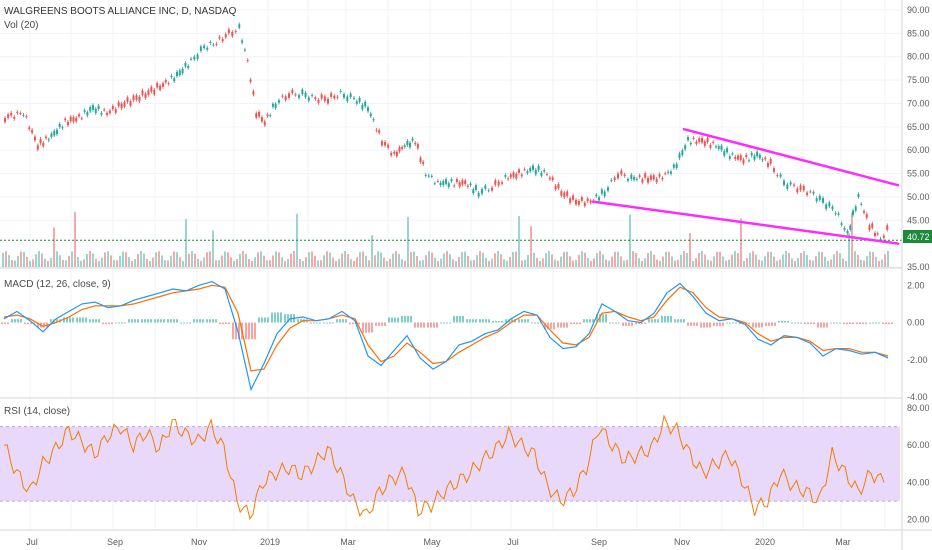  Describe the element at coordinates (682, 542) in the screenshot. I see `time-tick-label: Nov` at that location.